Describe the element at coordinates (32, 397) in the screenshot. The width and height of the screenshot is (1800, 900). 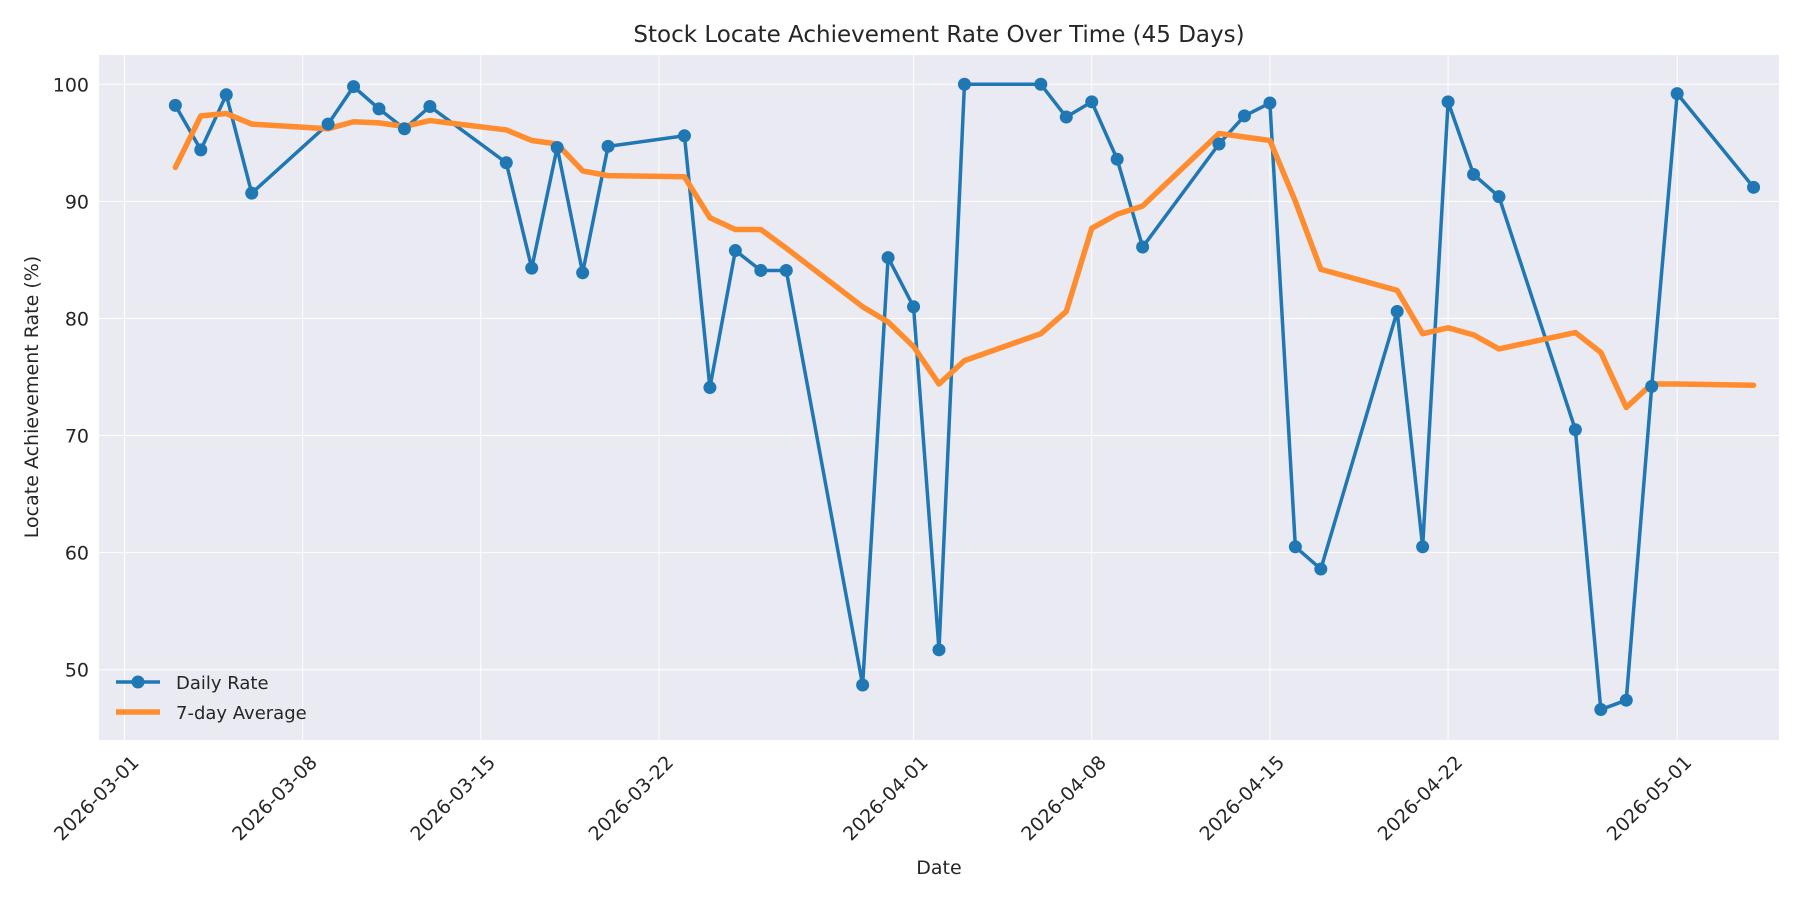
I see `y-axis-label: Locate Achievement Rate (%)` at that location.